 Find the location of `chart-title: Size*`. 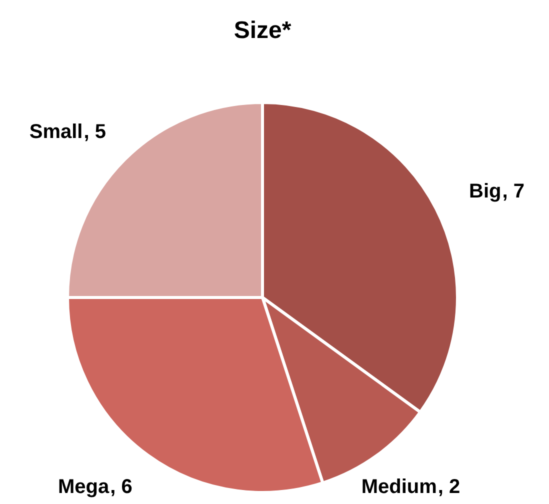

chart-title: Size* is located at coordinates (263, 30).